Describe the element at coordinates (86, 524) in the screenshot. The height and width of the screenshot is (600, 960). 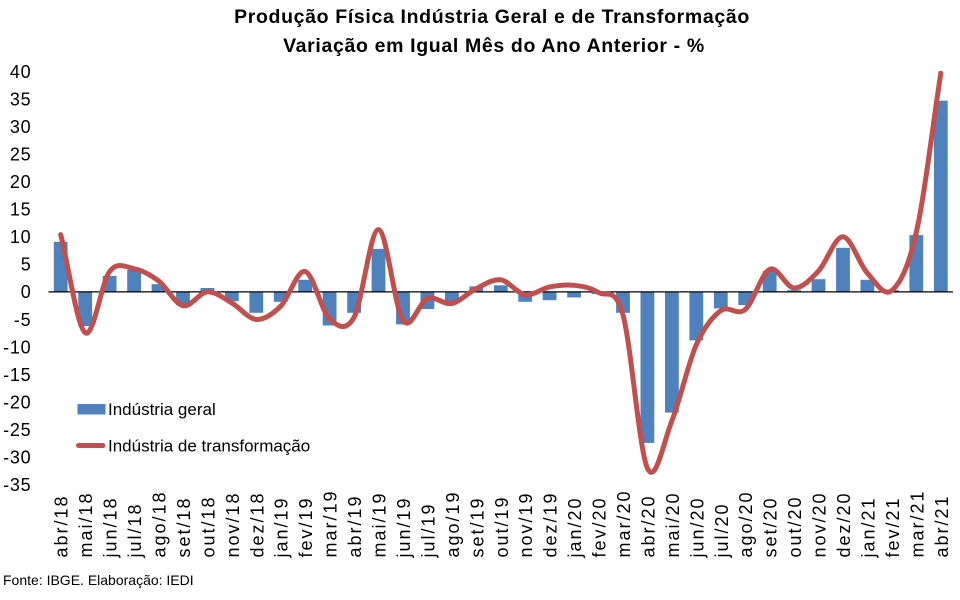
I see `svg-text: mai/18` at that location.